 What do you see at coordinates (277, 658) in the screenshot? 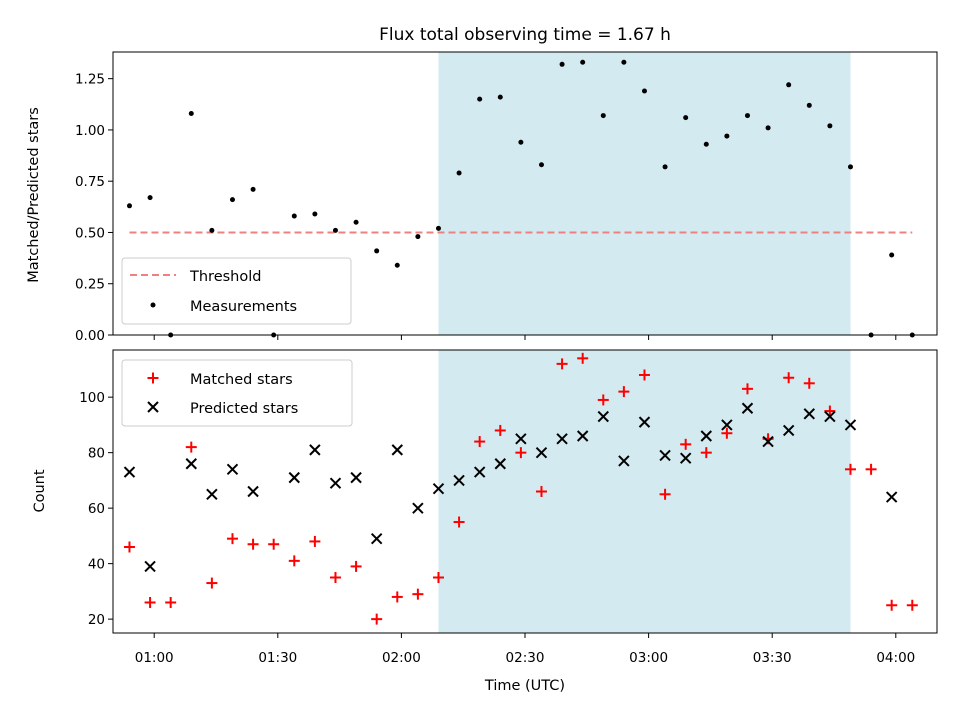
I see `x-tick-label: 01:30` at bounding box center [277, 658].